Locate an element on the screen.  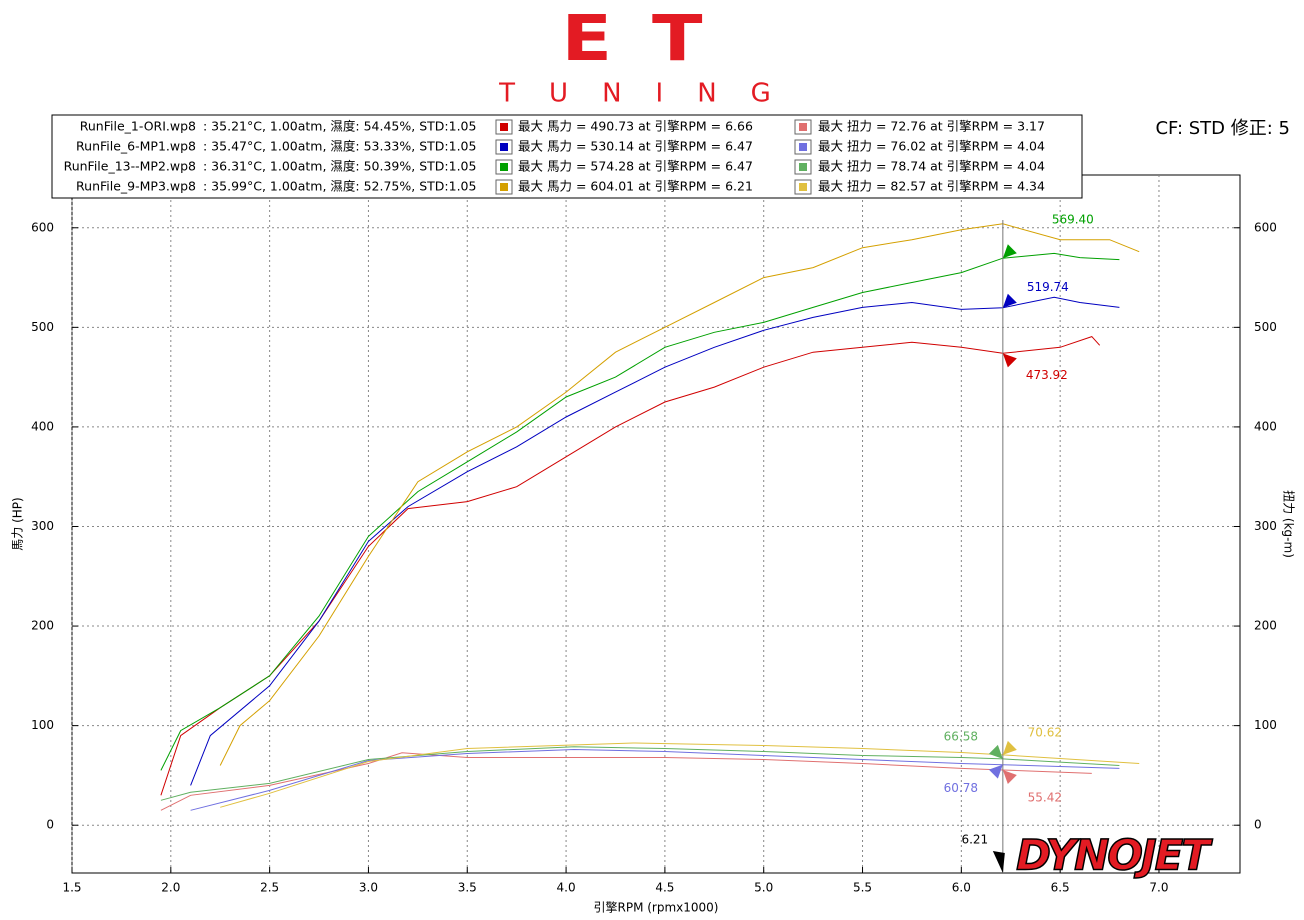
legend-name: RunFile_6-MP1.wp8 is located at coordinates (136, 146).